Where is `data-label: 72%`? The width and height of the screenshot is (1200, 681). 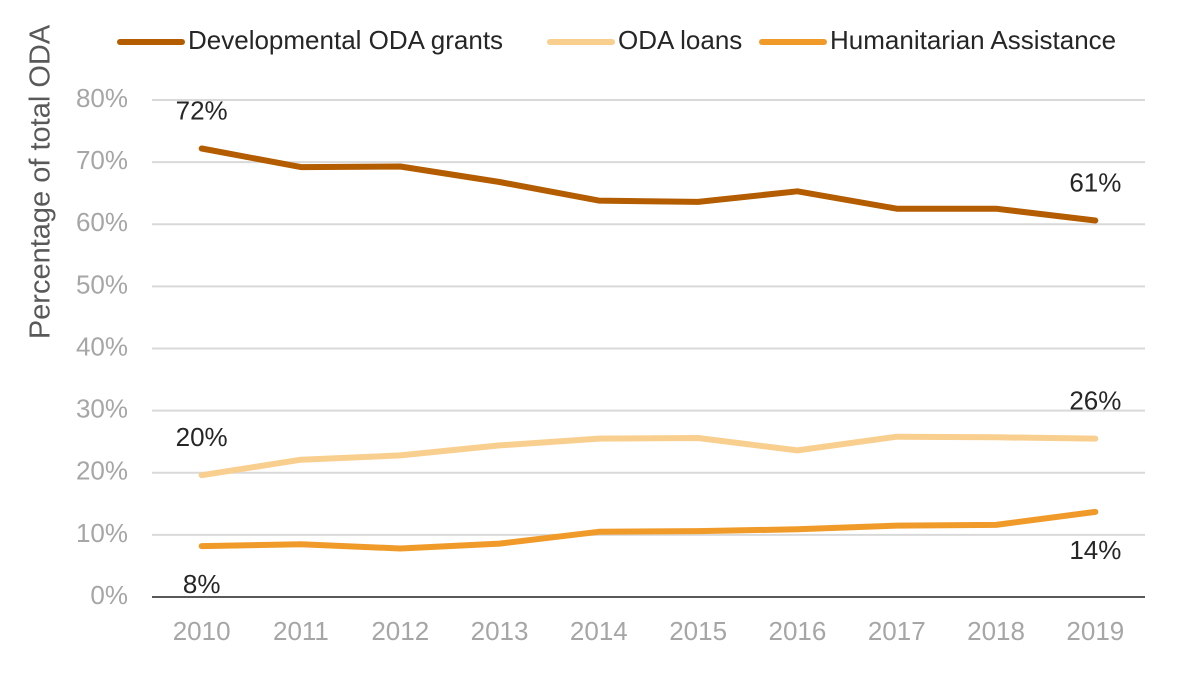 data-label: 72% is located at coordinates (202, 110).